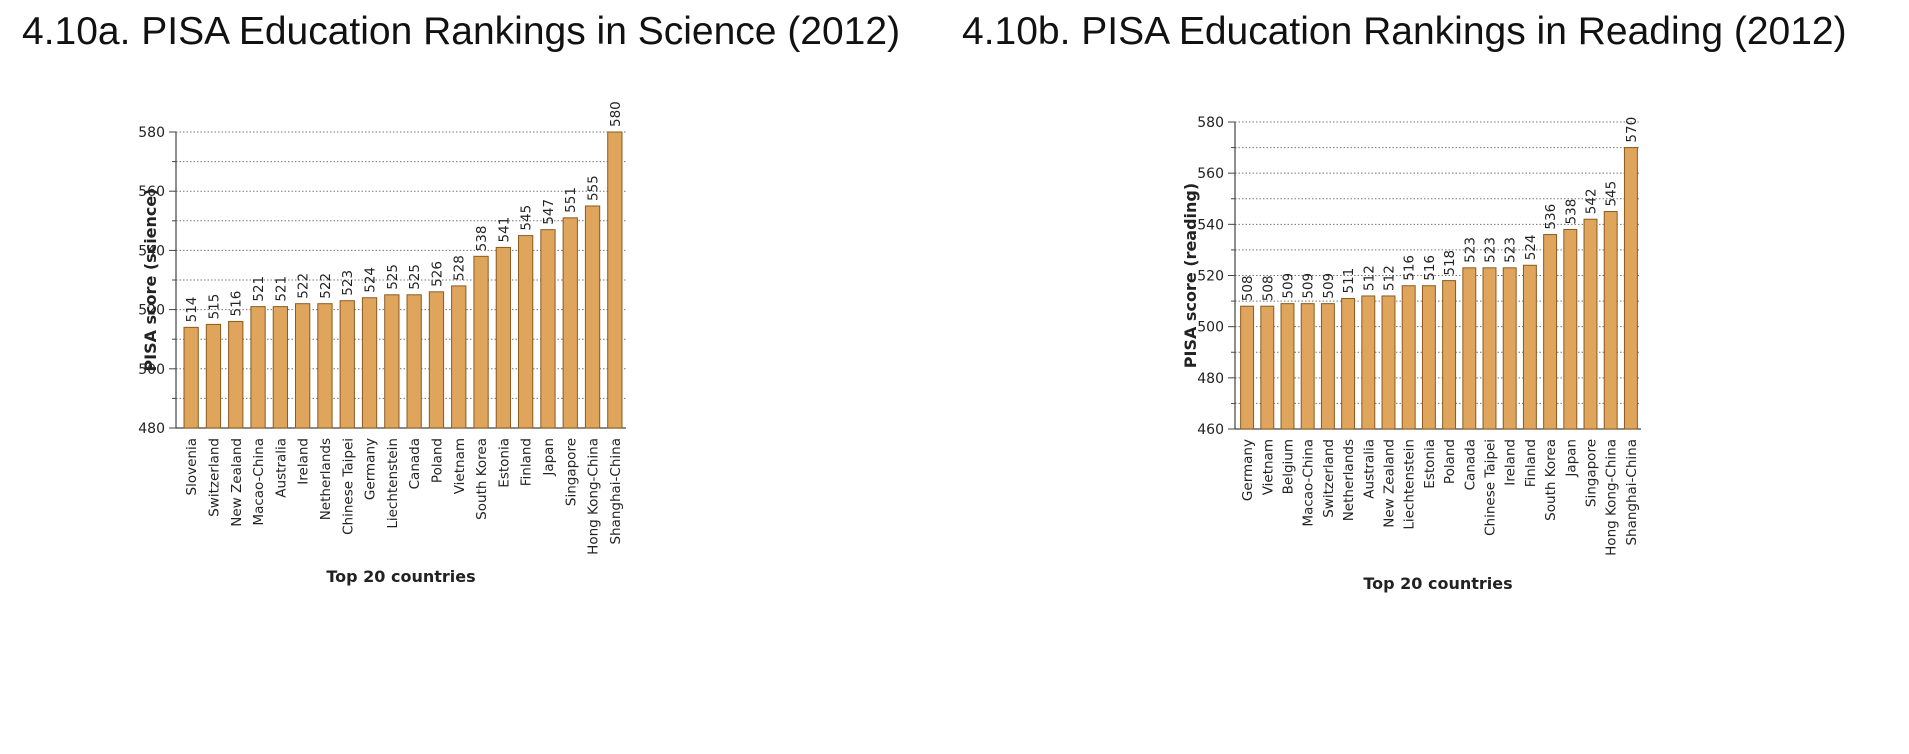  I want to click on chartb-category-label: Shanghai-China, so click(1632, 492).